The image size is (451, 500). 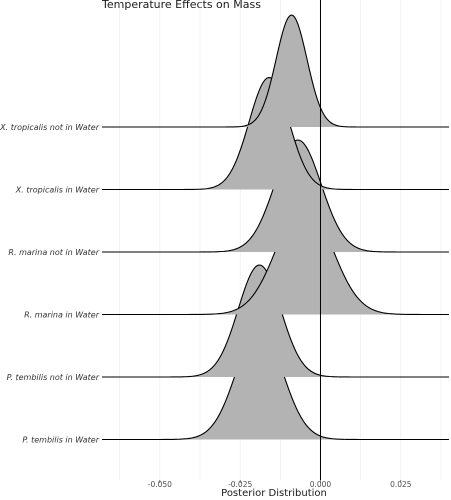 I want to click on y-axis-label: X. tropicalis in Water, so click(x=57, y=190).